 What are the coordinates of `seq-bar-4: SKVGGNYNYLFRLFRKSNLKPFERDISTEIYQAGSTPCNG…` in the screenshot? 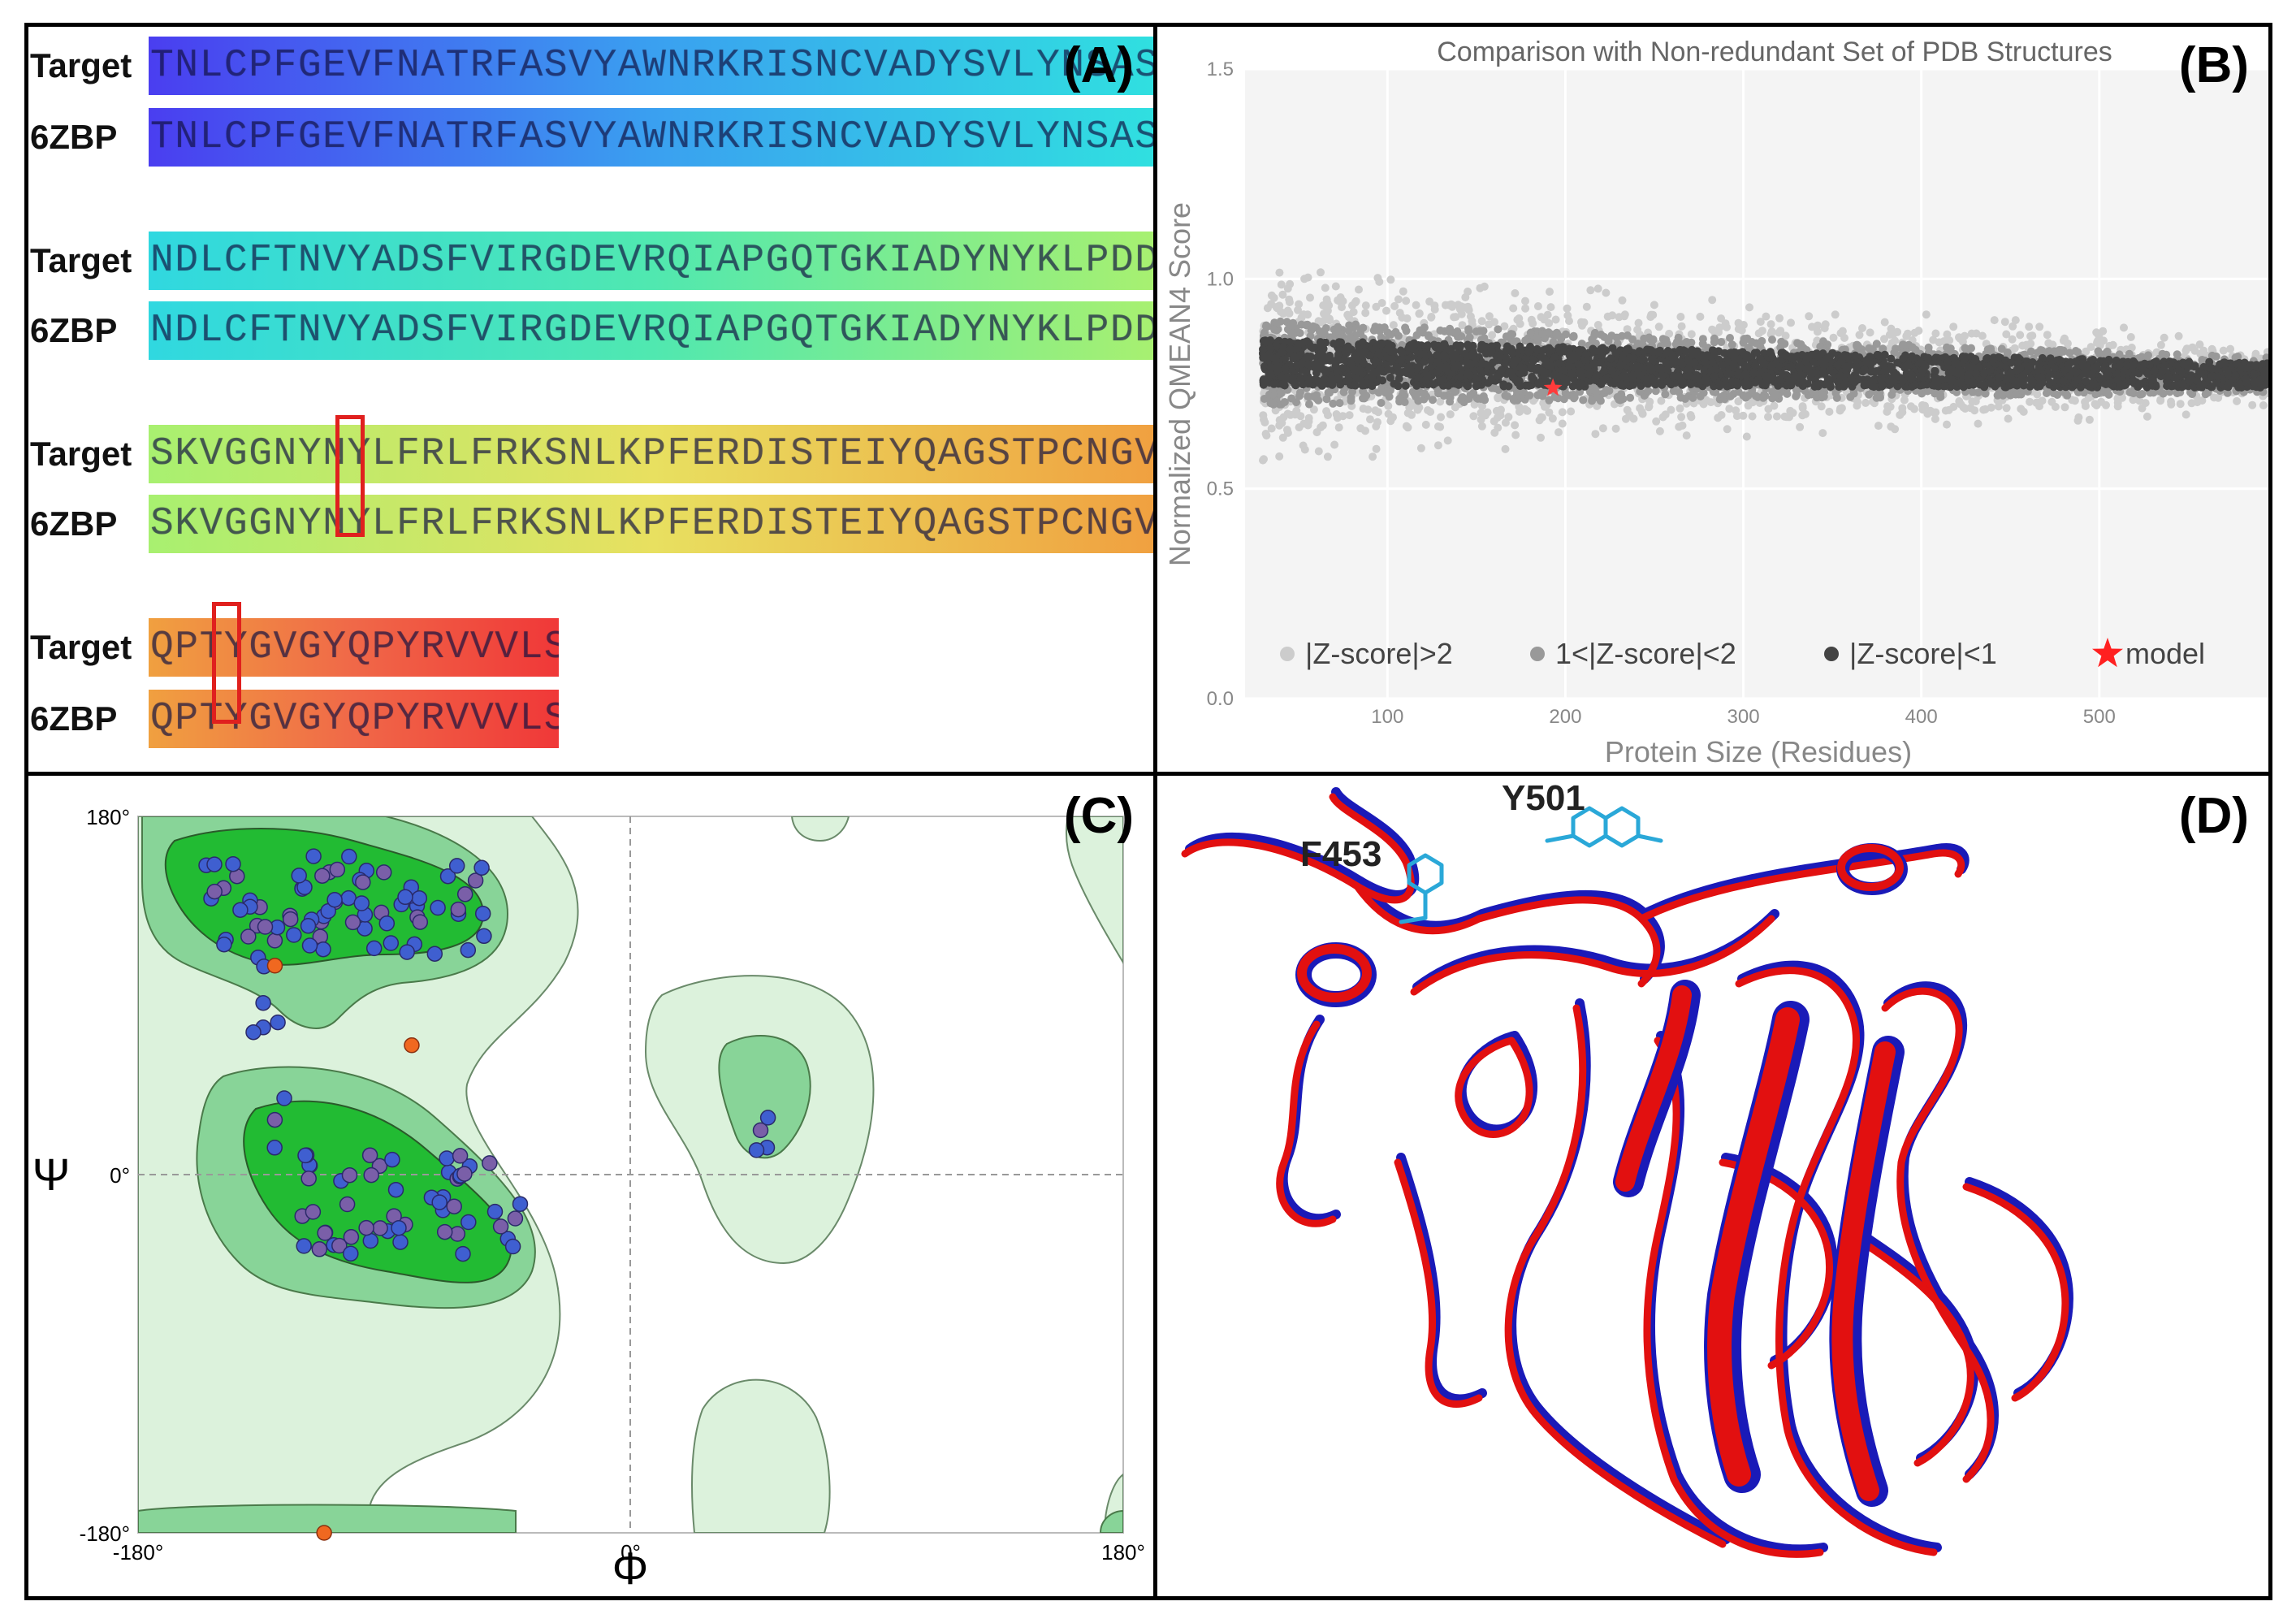 It's located at (651, 454).